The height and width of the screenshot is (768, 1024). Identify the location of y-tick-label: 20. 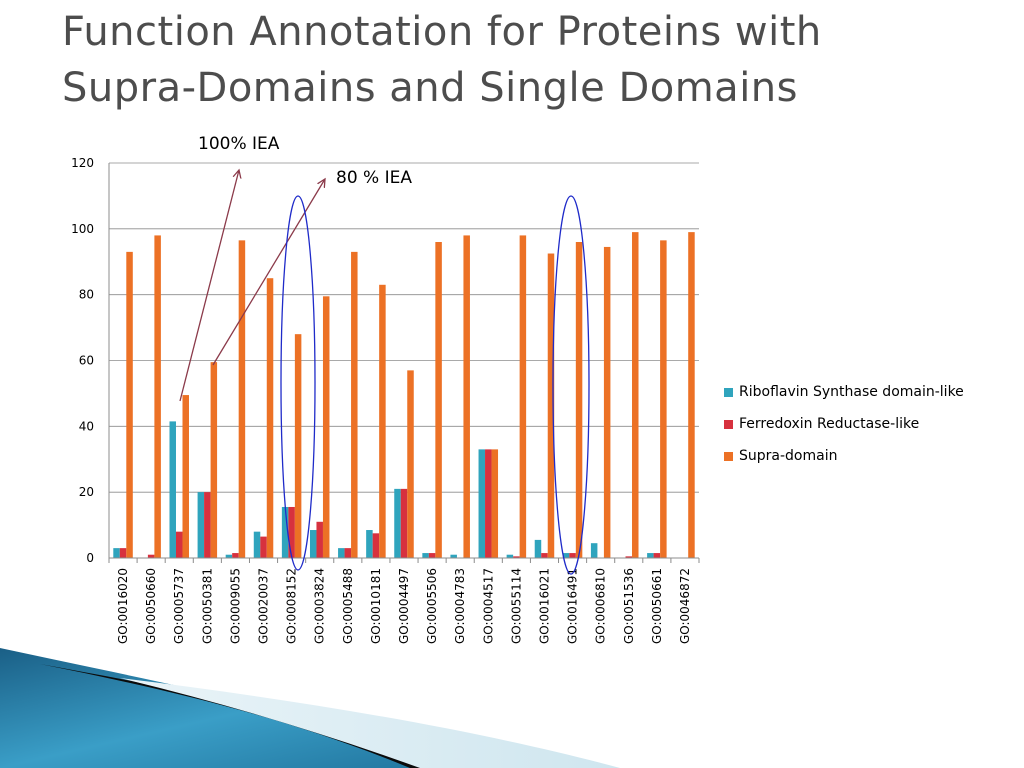
(86, 492).